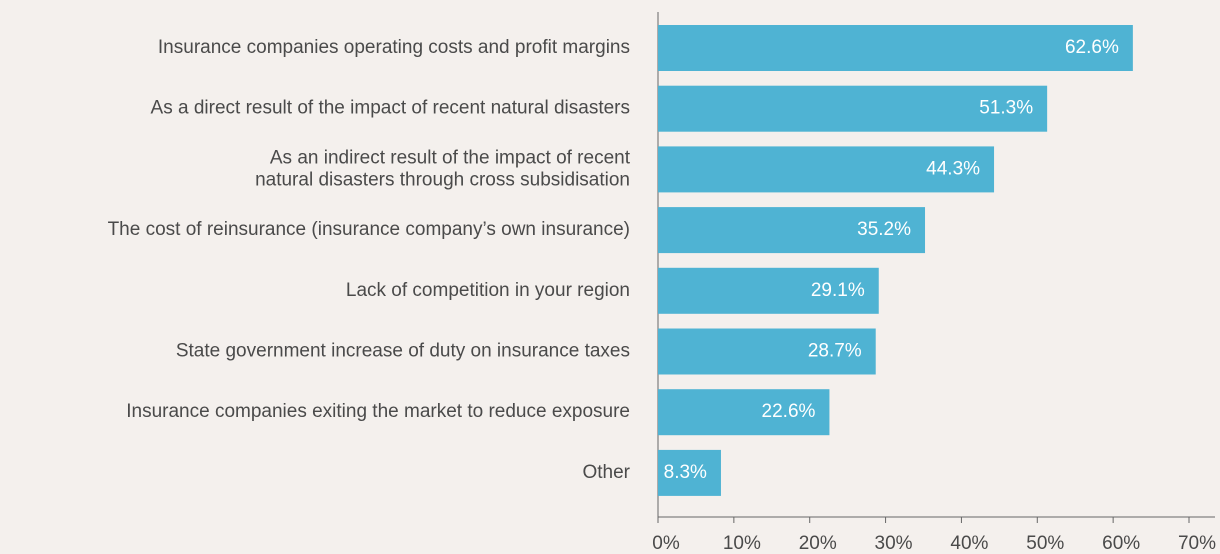 The width and height of the screenshot is (1220, 554). Describe the element at coordinates (894, 543) in the screenshot. I see `x-tick-label: 30%` at that location.